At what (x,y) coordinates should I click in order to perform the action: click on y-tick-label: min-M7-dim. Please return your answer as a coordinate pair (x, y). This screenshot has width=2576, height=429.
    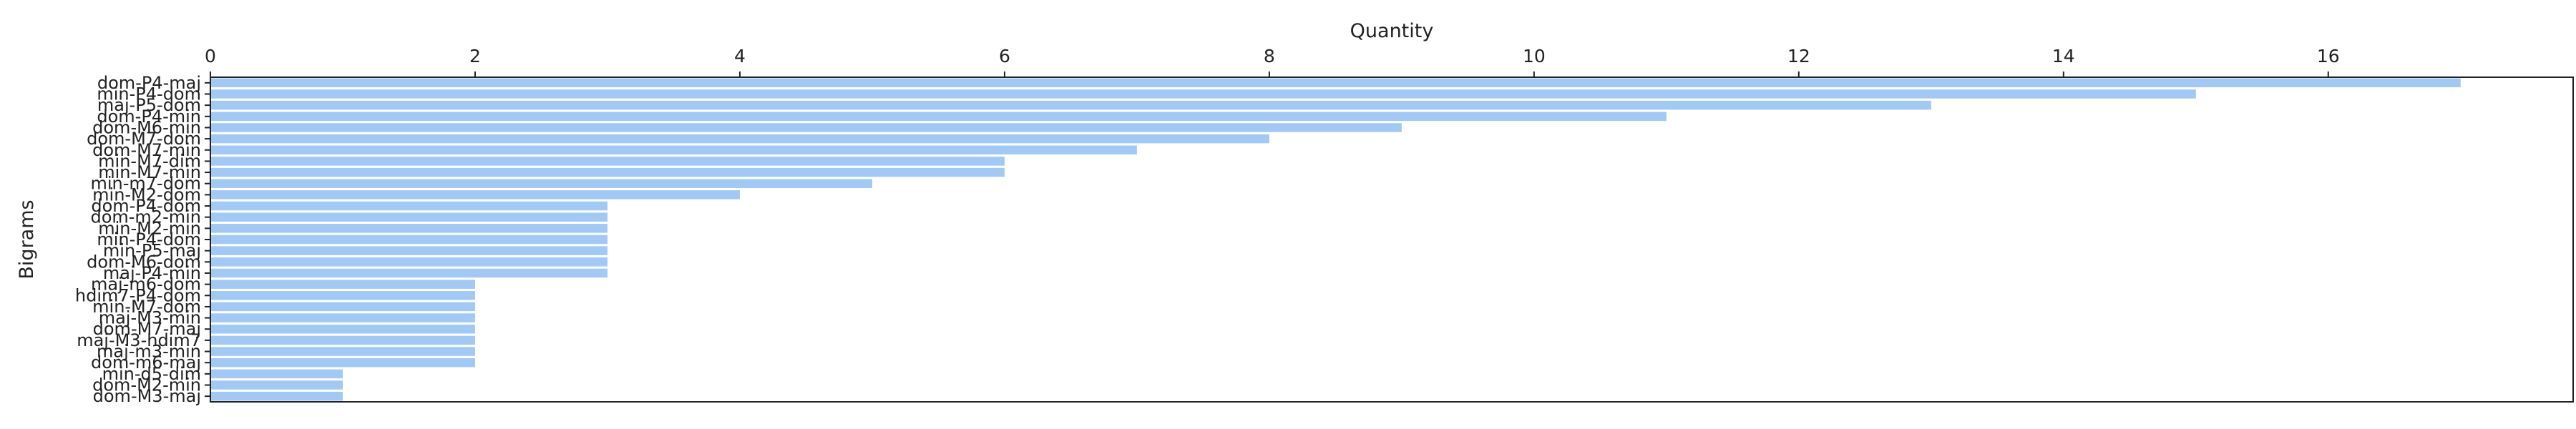
    Looking at the image, I should click on (149, 161).